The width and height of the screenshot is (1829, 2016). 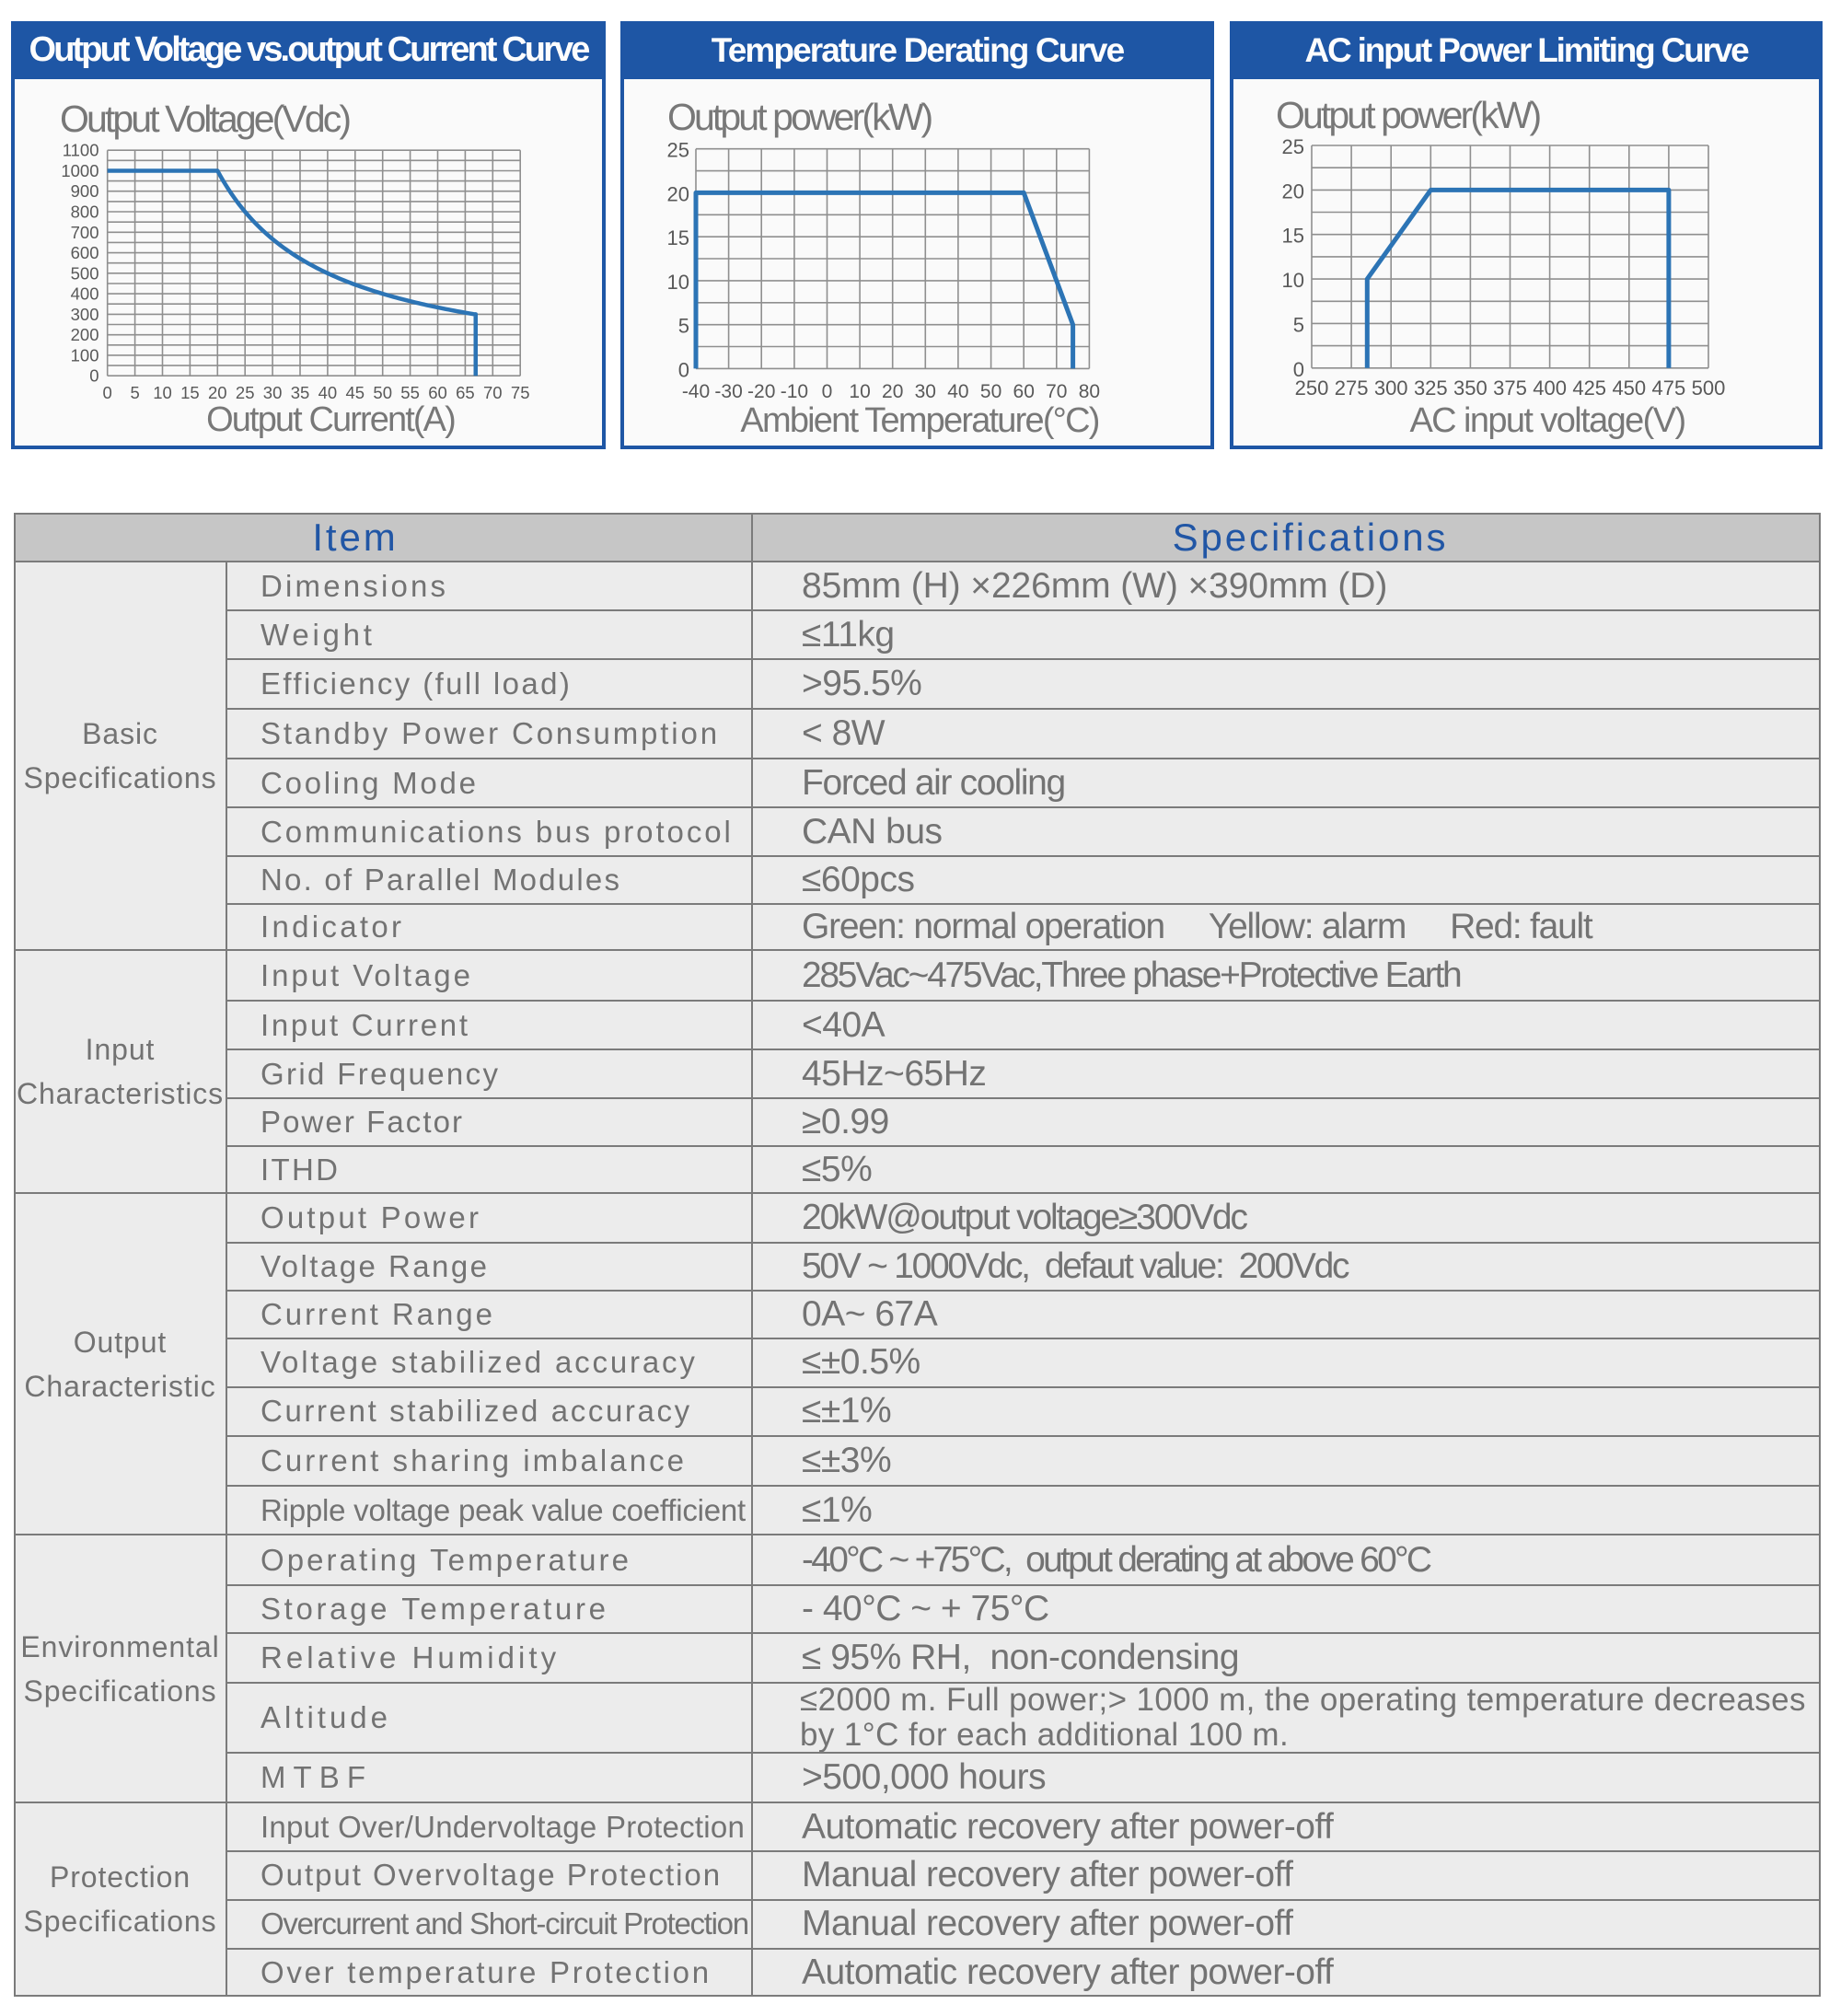 What do you see at coordinates (355, 392) in the screenshot?
I see `svg-text: 45` at bounding box center [355, 392].